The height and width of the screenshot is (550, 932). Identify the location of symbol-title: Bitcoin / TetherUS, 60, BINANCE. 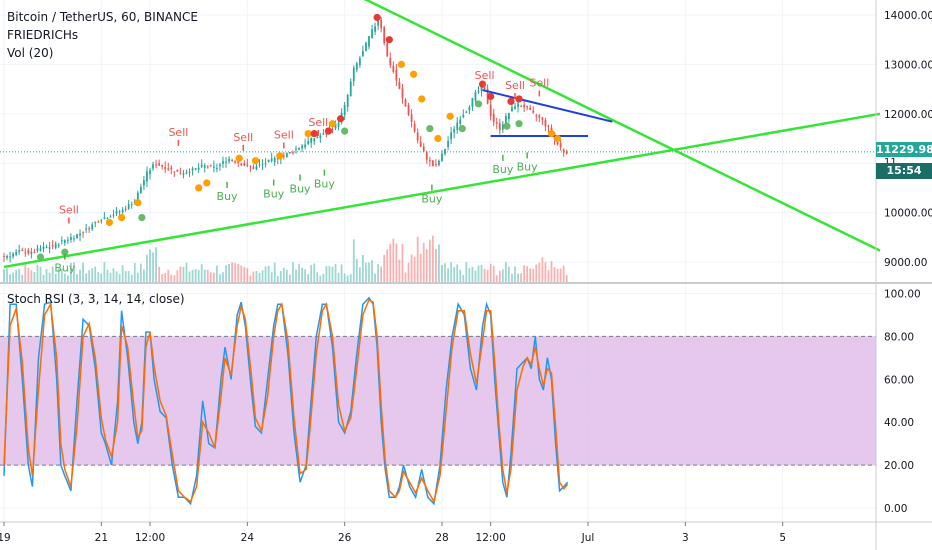
(102, 17).